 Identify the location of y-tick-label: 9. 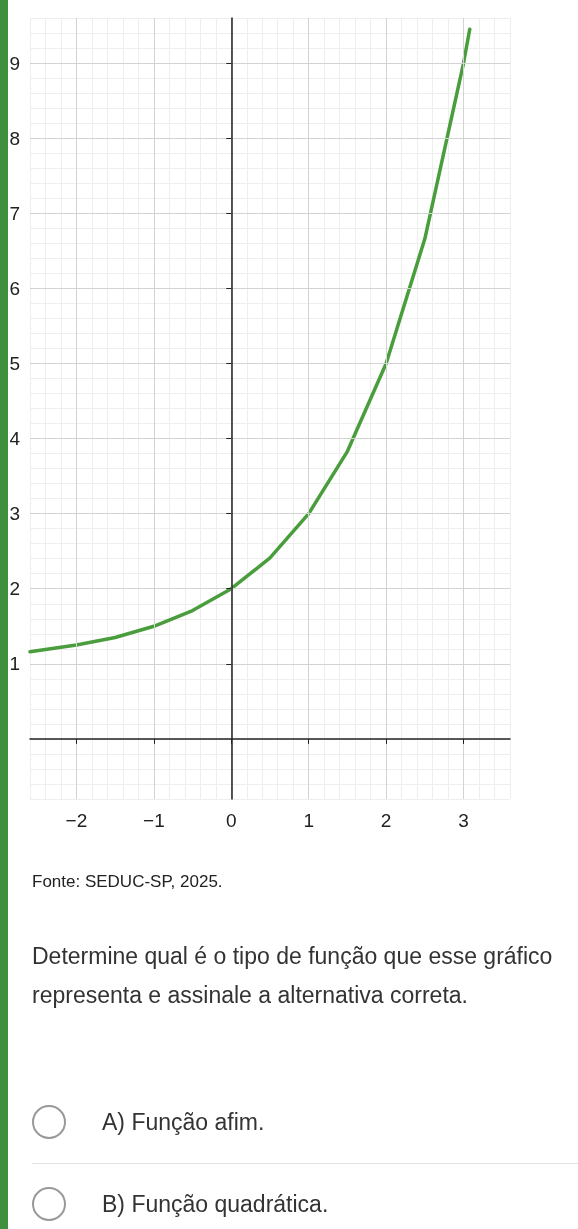
(14, 63).